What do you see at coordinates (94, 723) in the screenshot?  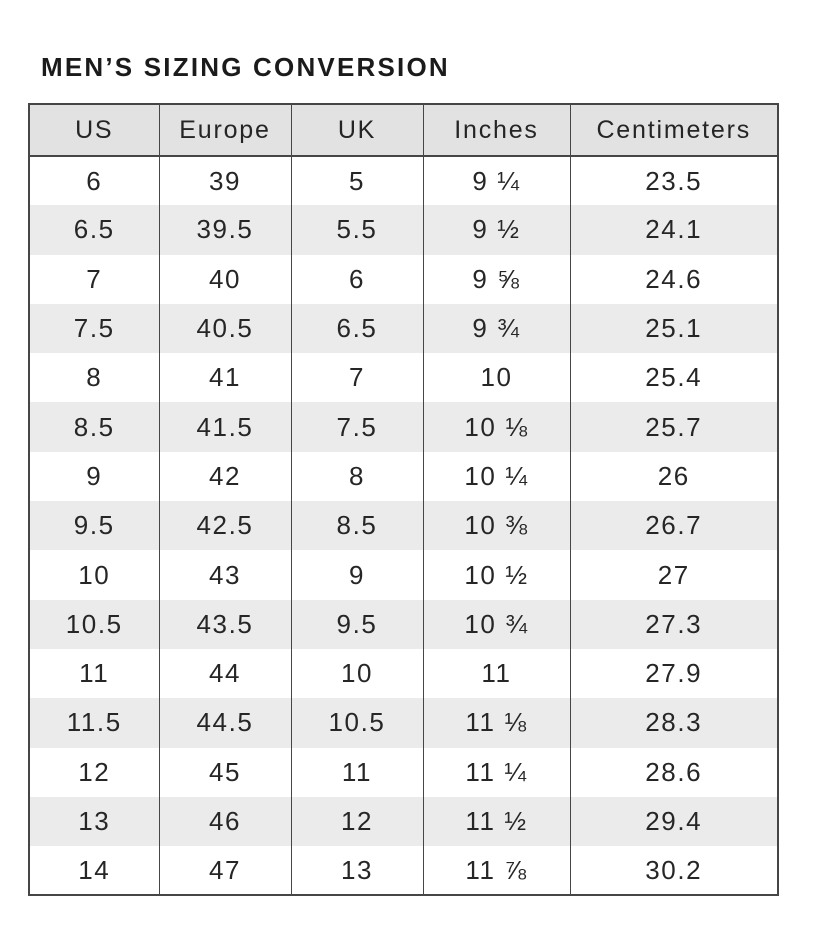 I see `table-cell: 11.5` at bounding box center [94, 723].